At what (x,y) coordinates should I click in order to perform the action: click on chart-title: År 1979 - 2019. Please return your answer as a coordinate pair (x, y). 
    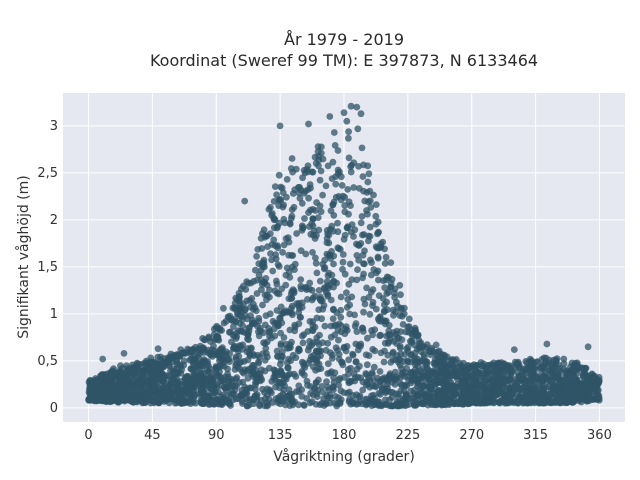
    Looking at the image, I should click on (344, 39).